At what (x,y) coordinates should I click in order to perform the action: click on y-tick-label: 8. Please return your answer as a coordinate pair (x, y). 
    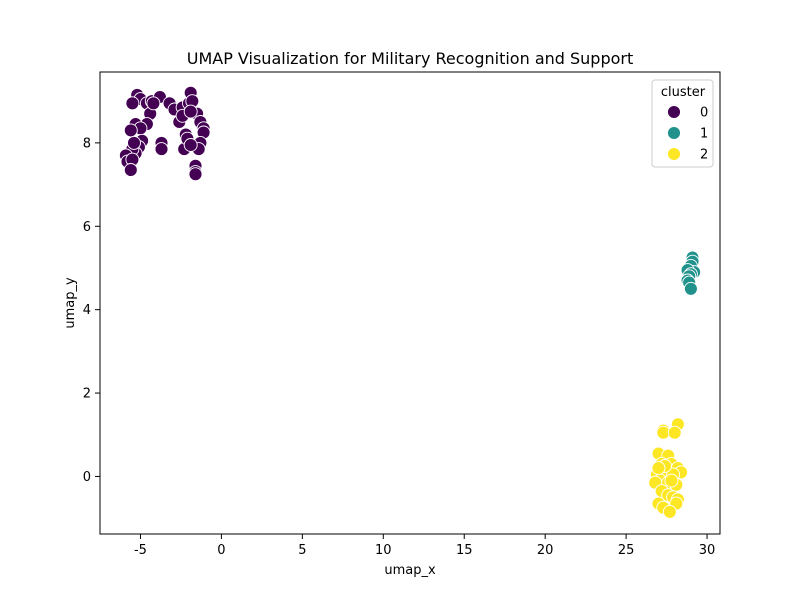
    Looking at the image, I should click on (87, 143).